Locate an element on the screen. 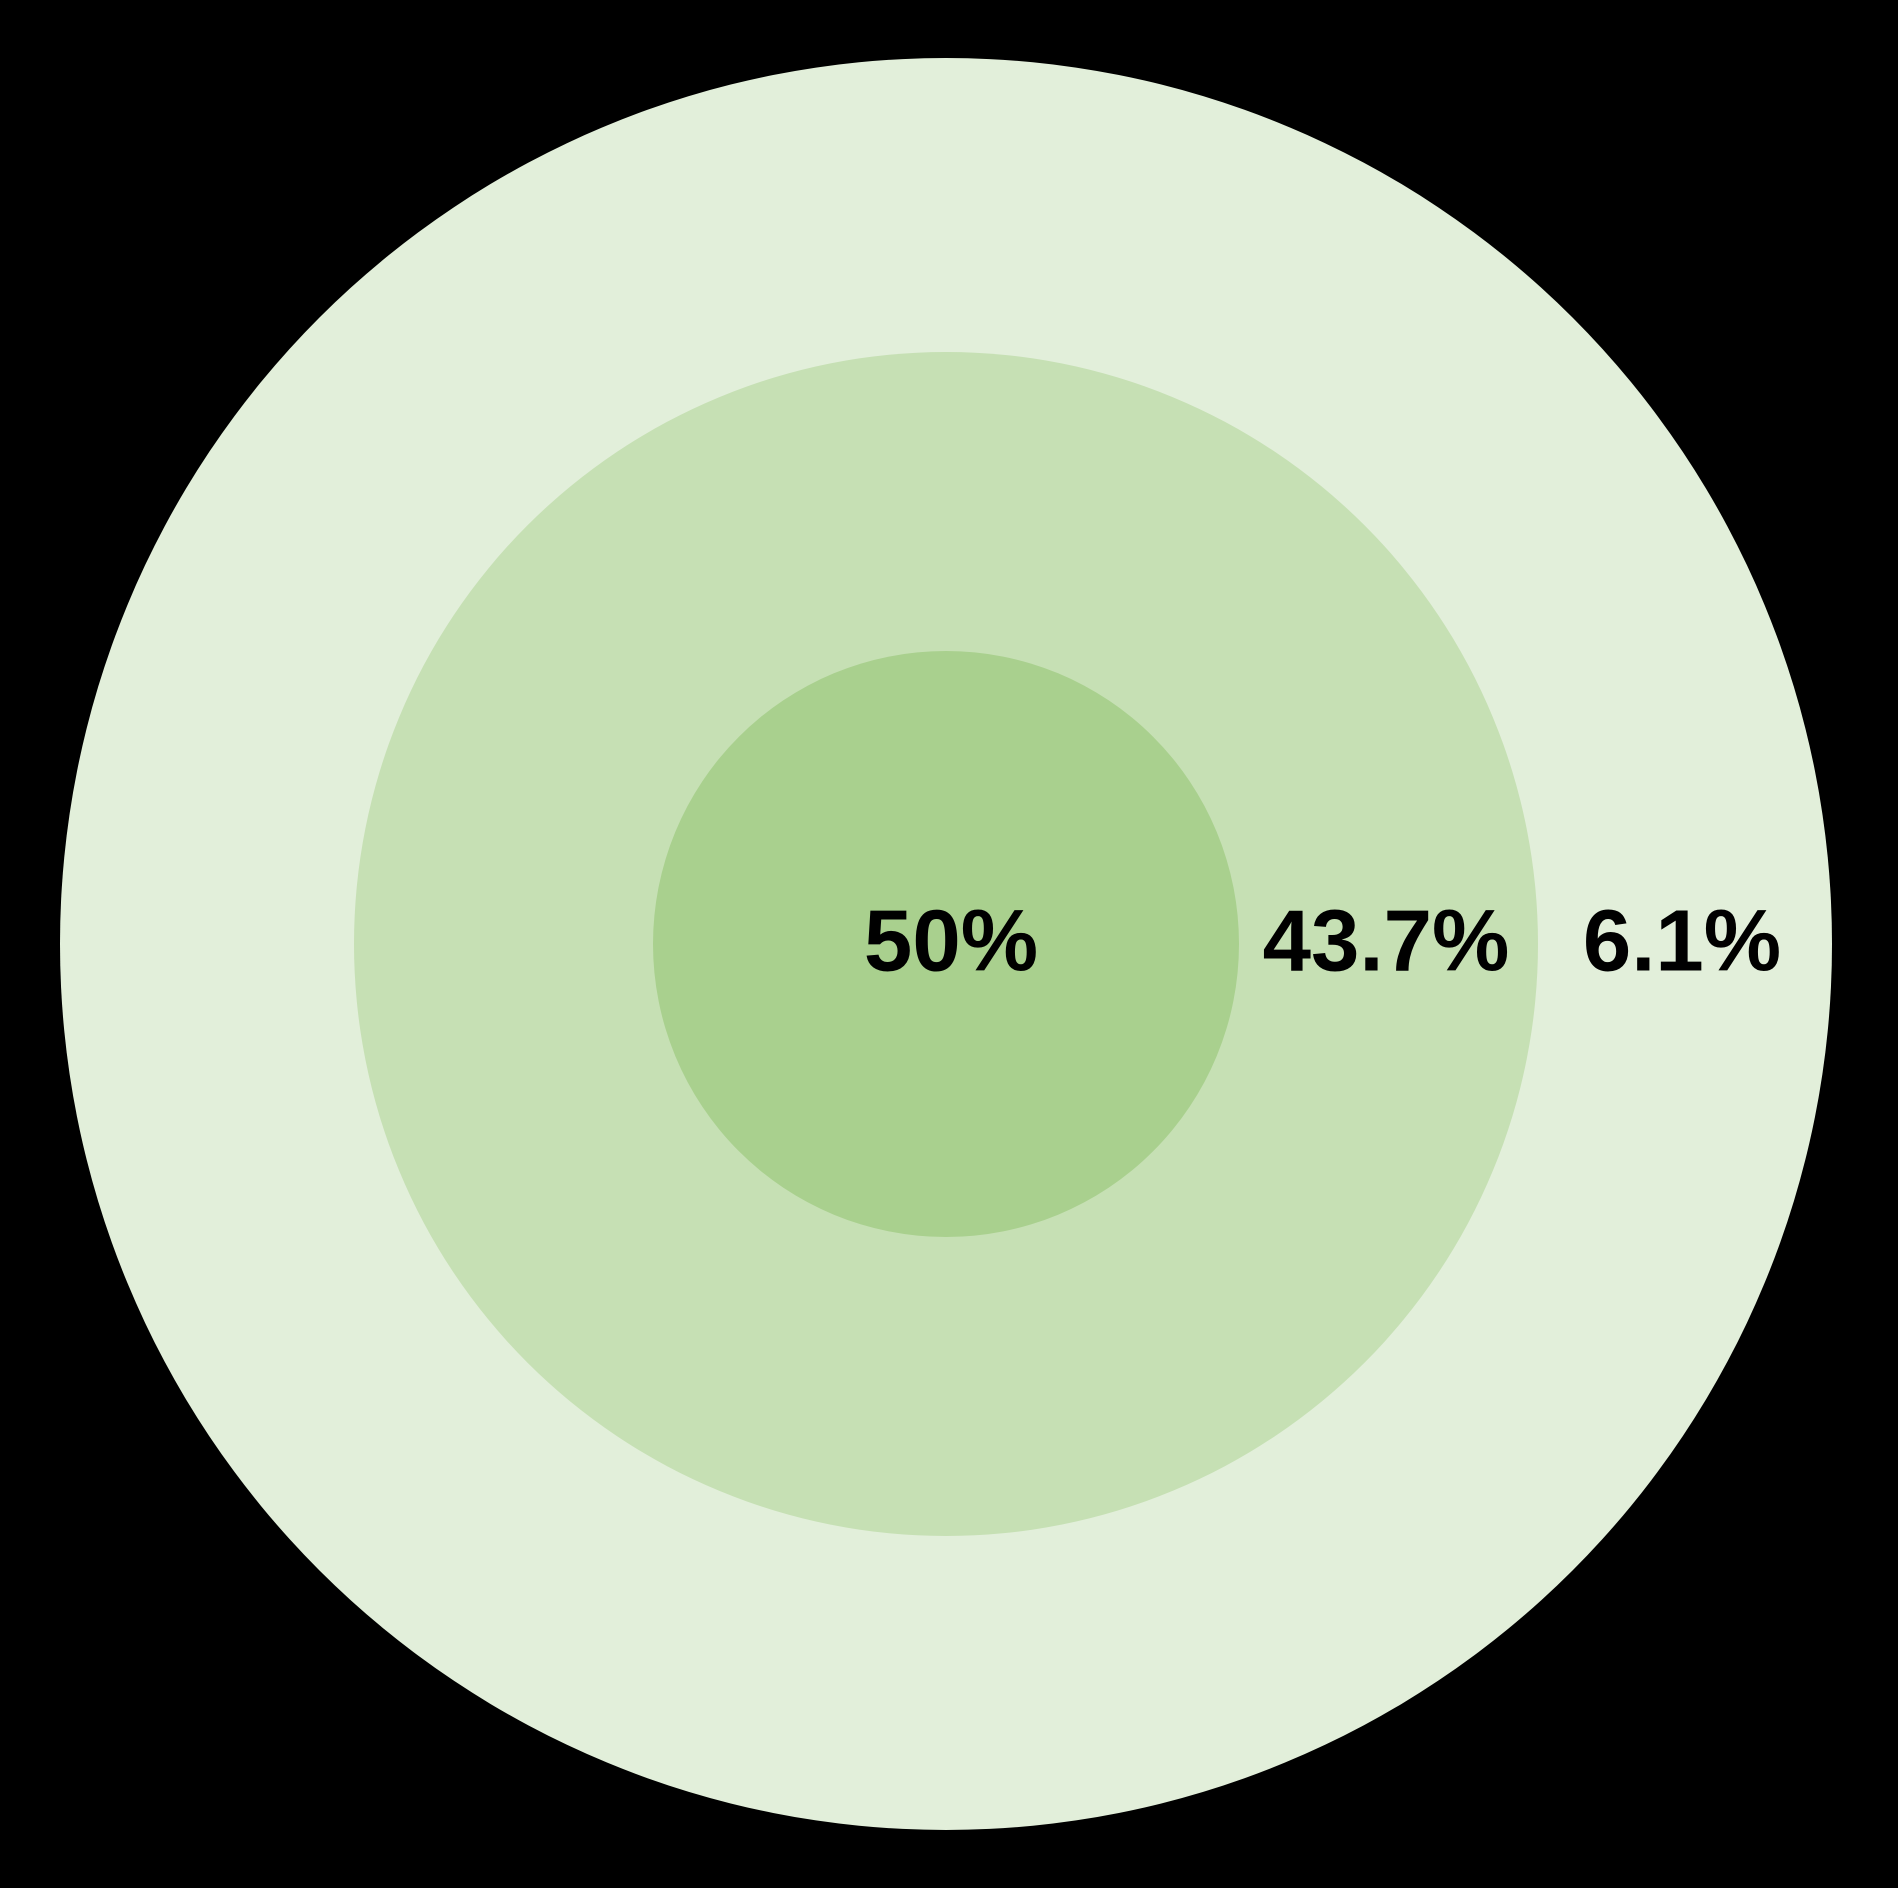 Image resolution: width=1898 pixels, height=1888 pixels. inner-circle-value-label: 50% is located at coordinates (951, 941).